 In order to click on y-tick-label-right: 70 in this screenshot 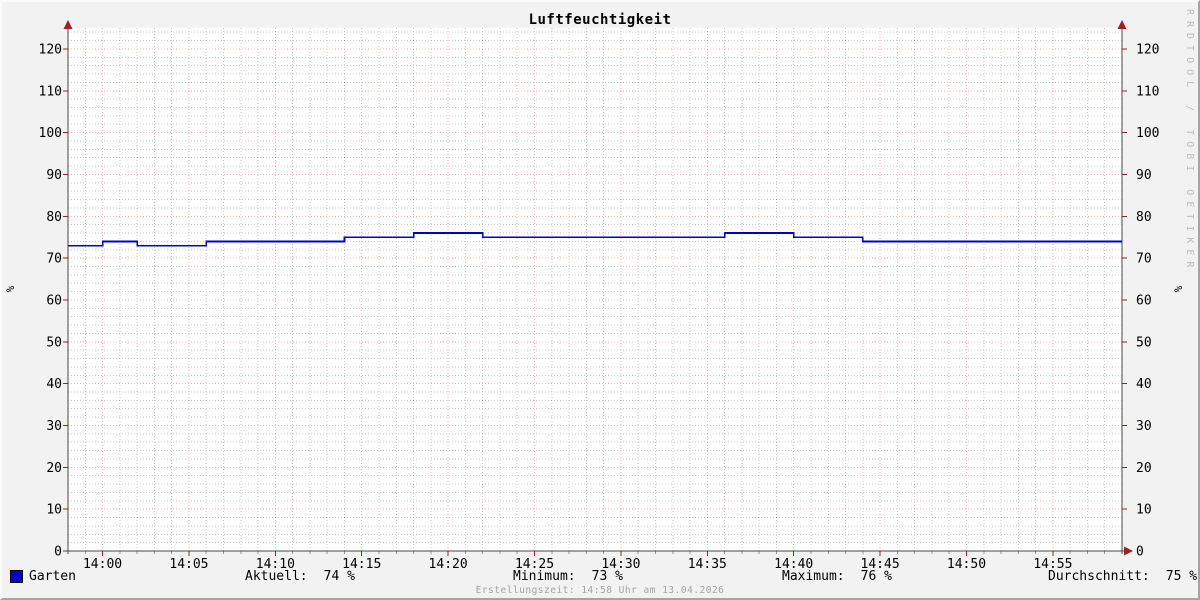, I will do `click(1144, 259)`.